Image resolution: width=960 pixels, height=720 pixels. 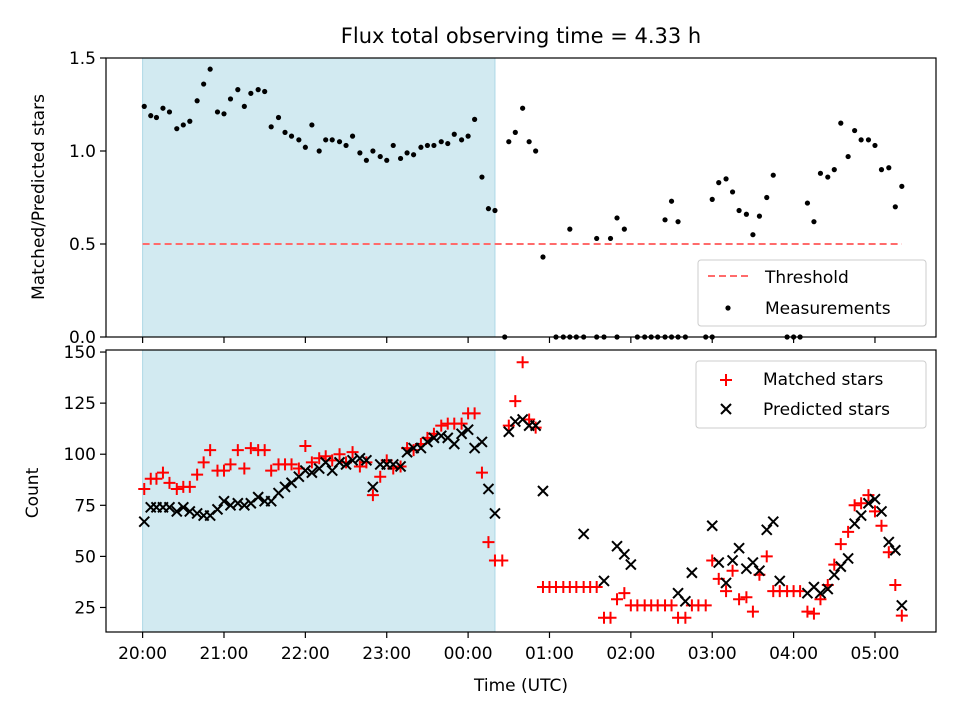 What do you see at coordinates (142, 654) in the screenshot?
I see `x-tick-label: 20:00` at bounding box center [142, 654].